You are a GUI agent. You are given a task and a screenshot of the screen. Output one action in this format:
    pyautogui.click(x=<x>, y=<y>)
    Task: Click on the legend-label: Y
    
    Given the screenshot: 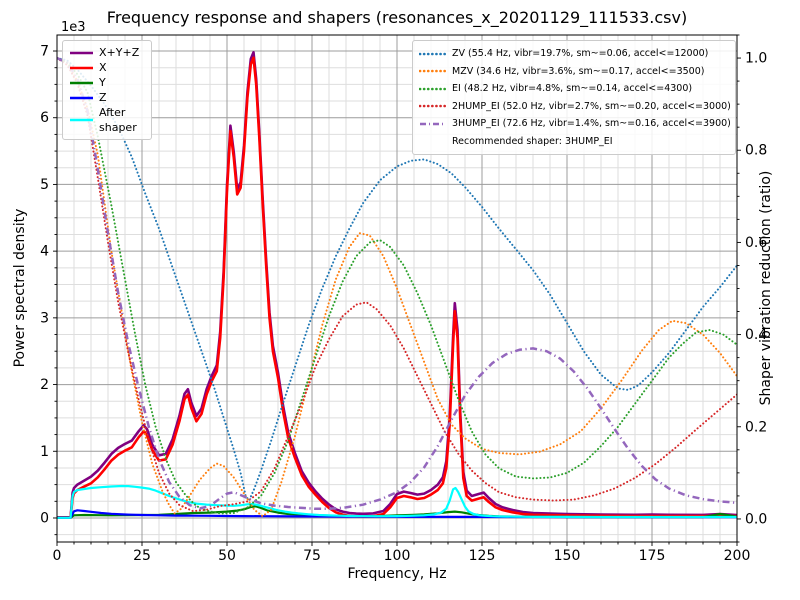 What is the action you would take?
    pyautogui.click(x=102, y=82)
    